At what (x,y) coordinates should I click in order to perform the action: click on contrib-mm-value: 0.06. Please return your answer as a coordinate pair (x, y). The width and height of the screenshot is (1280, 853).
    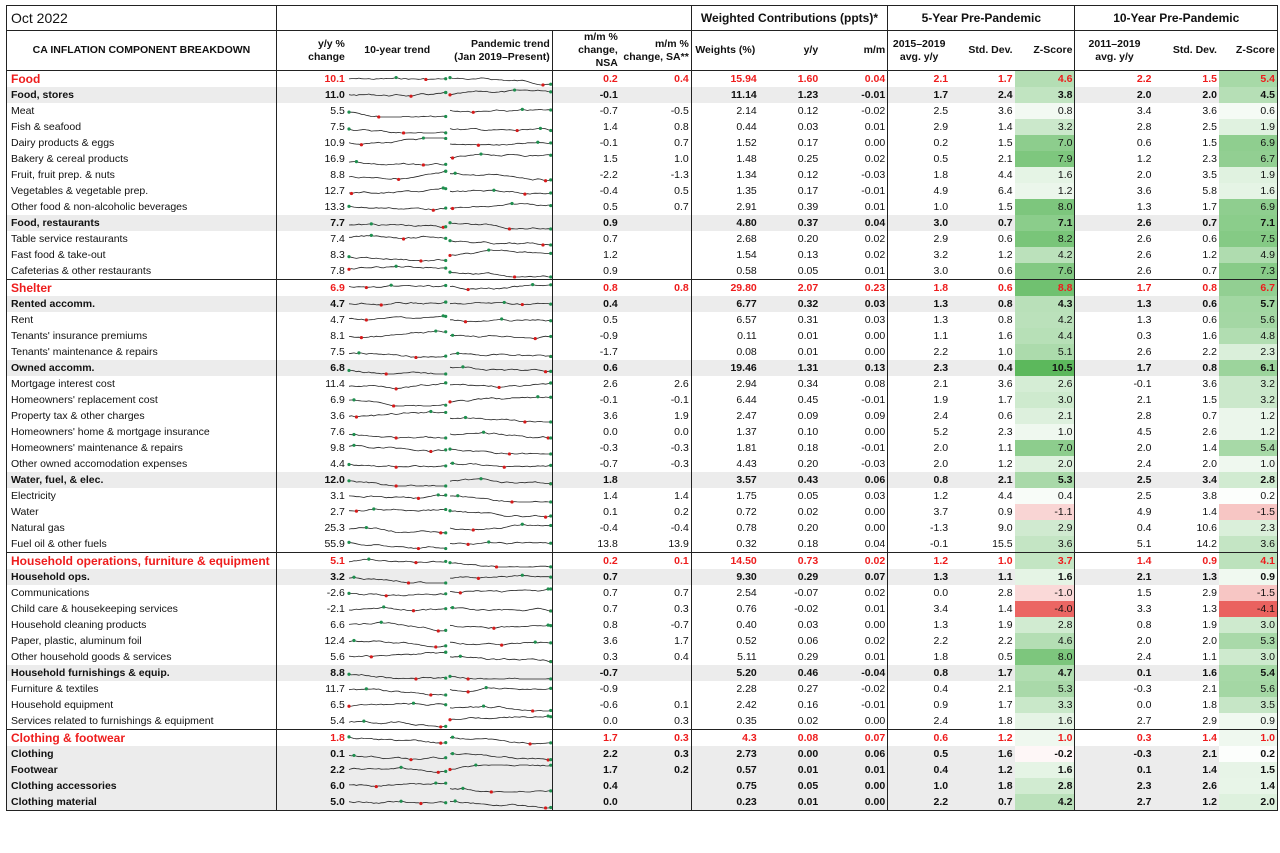
    Looking at the image, I should click on (854, 480).